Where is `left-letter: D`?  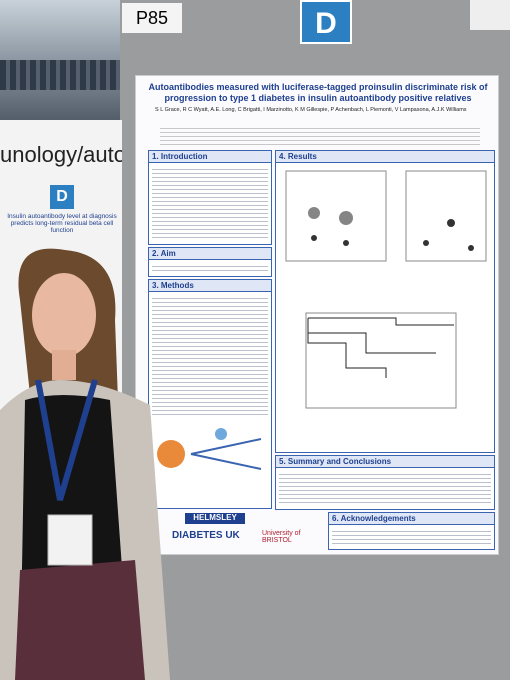
left-letter: D is located at coordinates (62, 197).